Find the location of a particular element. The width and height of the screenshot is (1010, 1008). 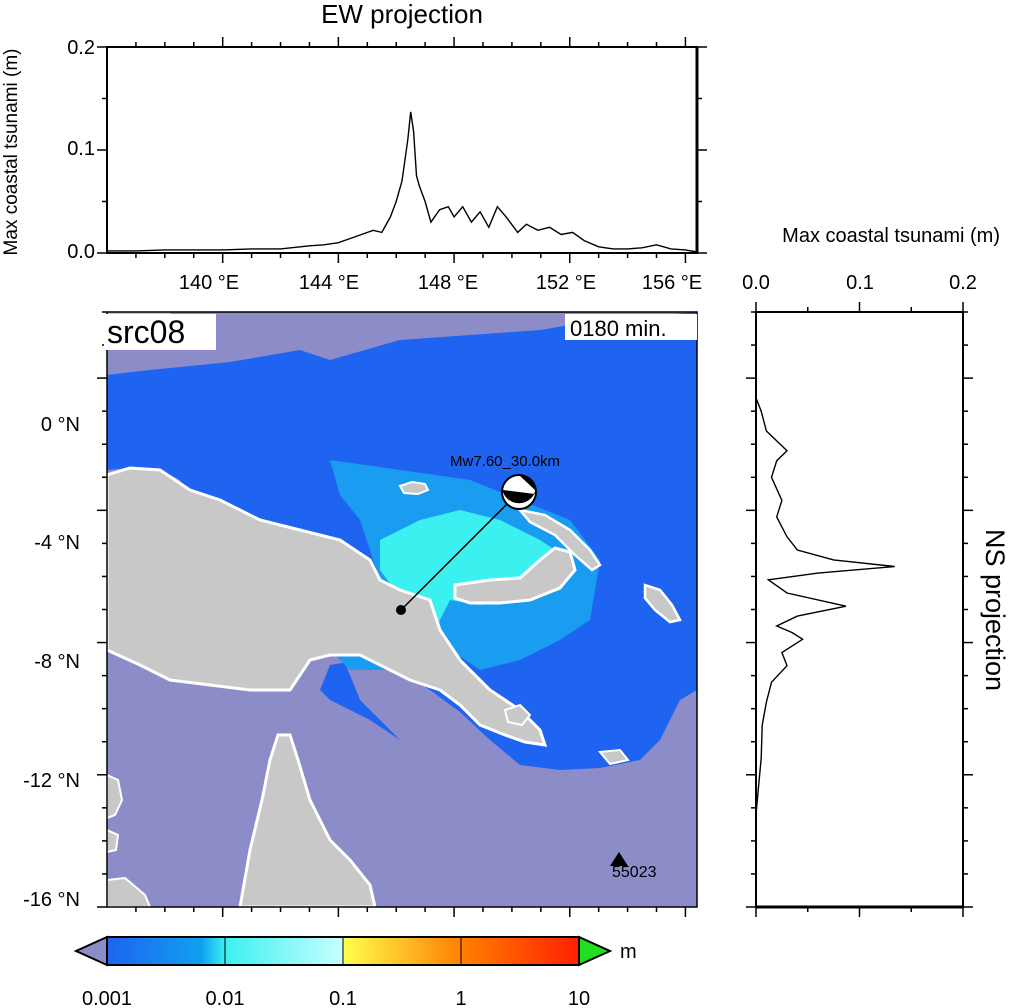

louisiade-islands is located at coordinates (614, 757).